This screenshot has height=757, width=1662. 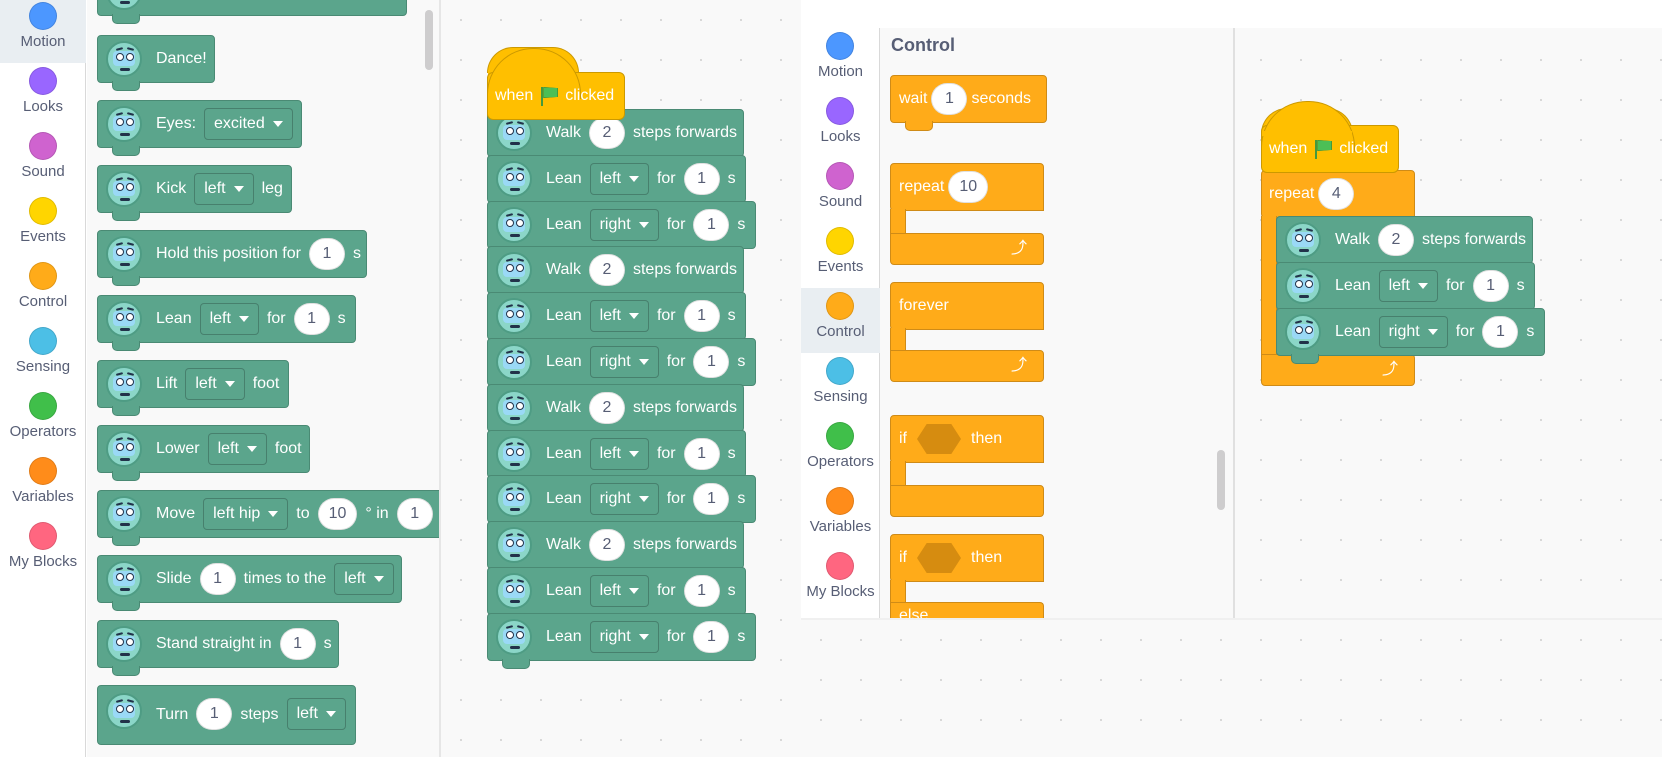 What do you see at coordinates (214, 714) in the screenshot?
I see `steps-input: 1` at bounding box center [214, 714].